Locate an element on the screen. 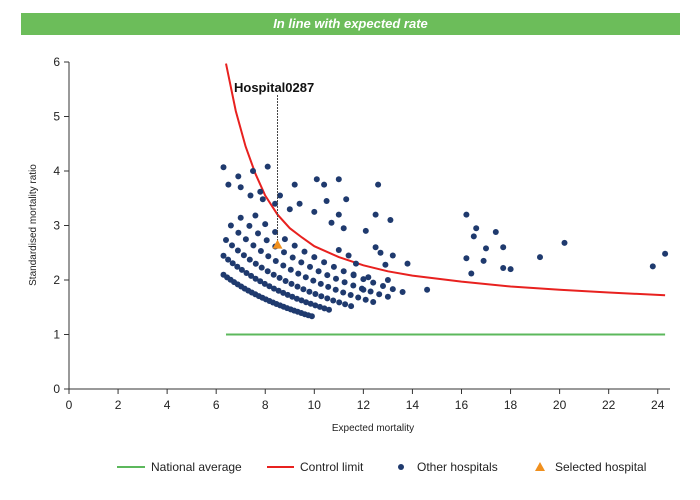 The image size is (700, 500). y-tick-label: 3 is located at coordinates (56, 226).